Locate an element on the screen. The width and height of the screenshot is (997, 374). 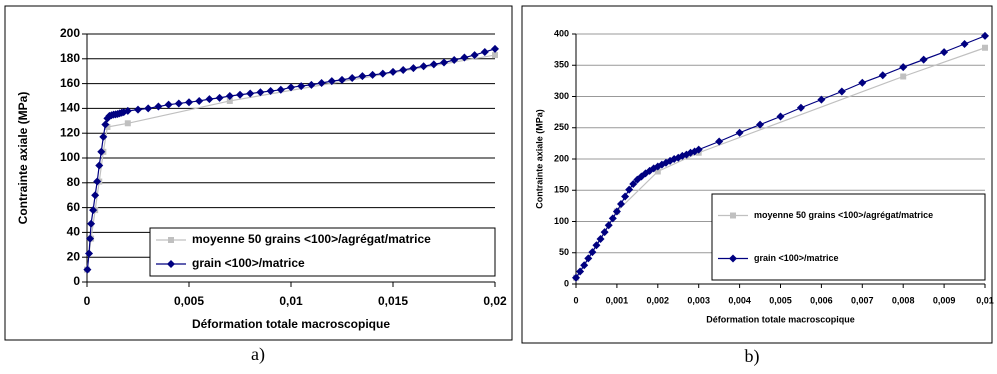
y-tick-label: 250 is located at coordinates (561, 127).